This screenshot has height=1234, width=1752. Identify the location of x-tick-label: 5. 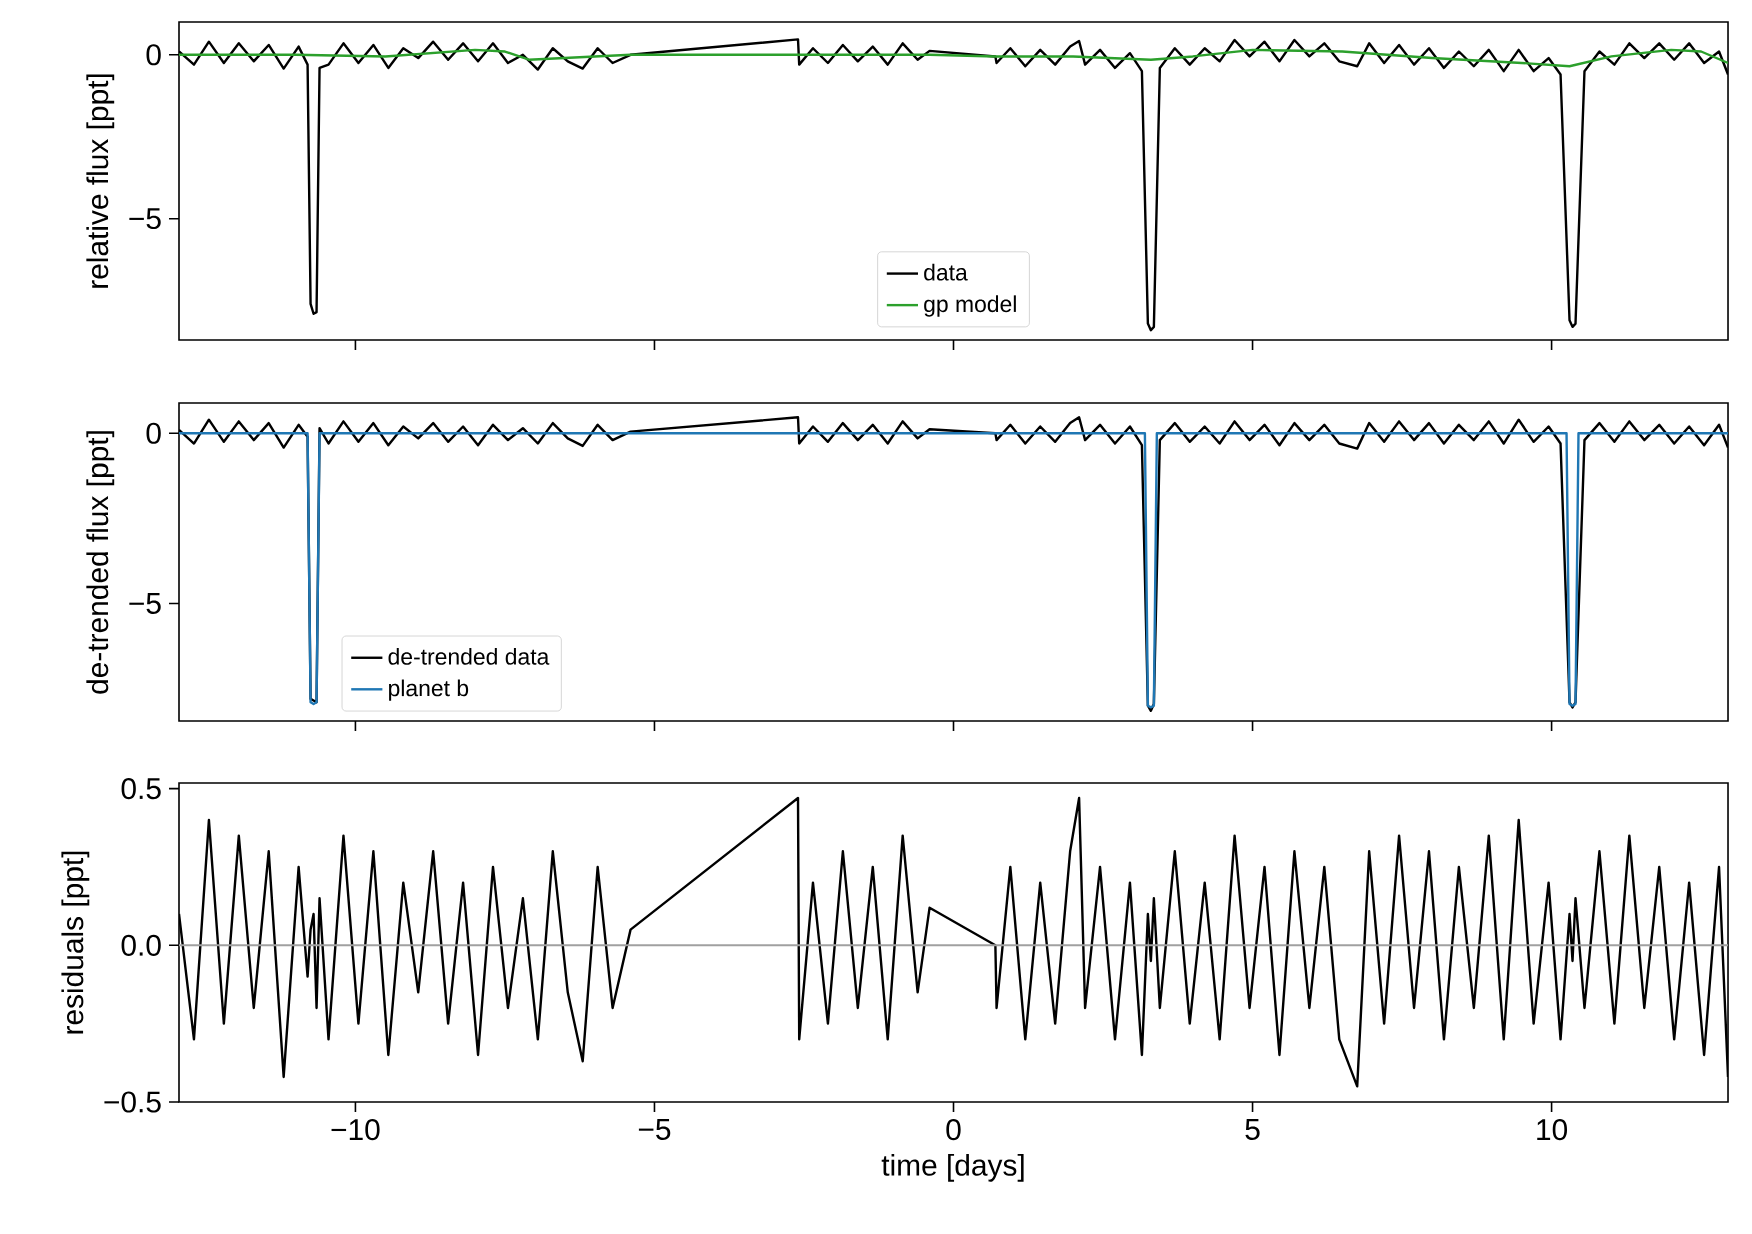
(1252, 1129).